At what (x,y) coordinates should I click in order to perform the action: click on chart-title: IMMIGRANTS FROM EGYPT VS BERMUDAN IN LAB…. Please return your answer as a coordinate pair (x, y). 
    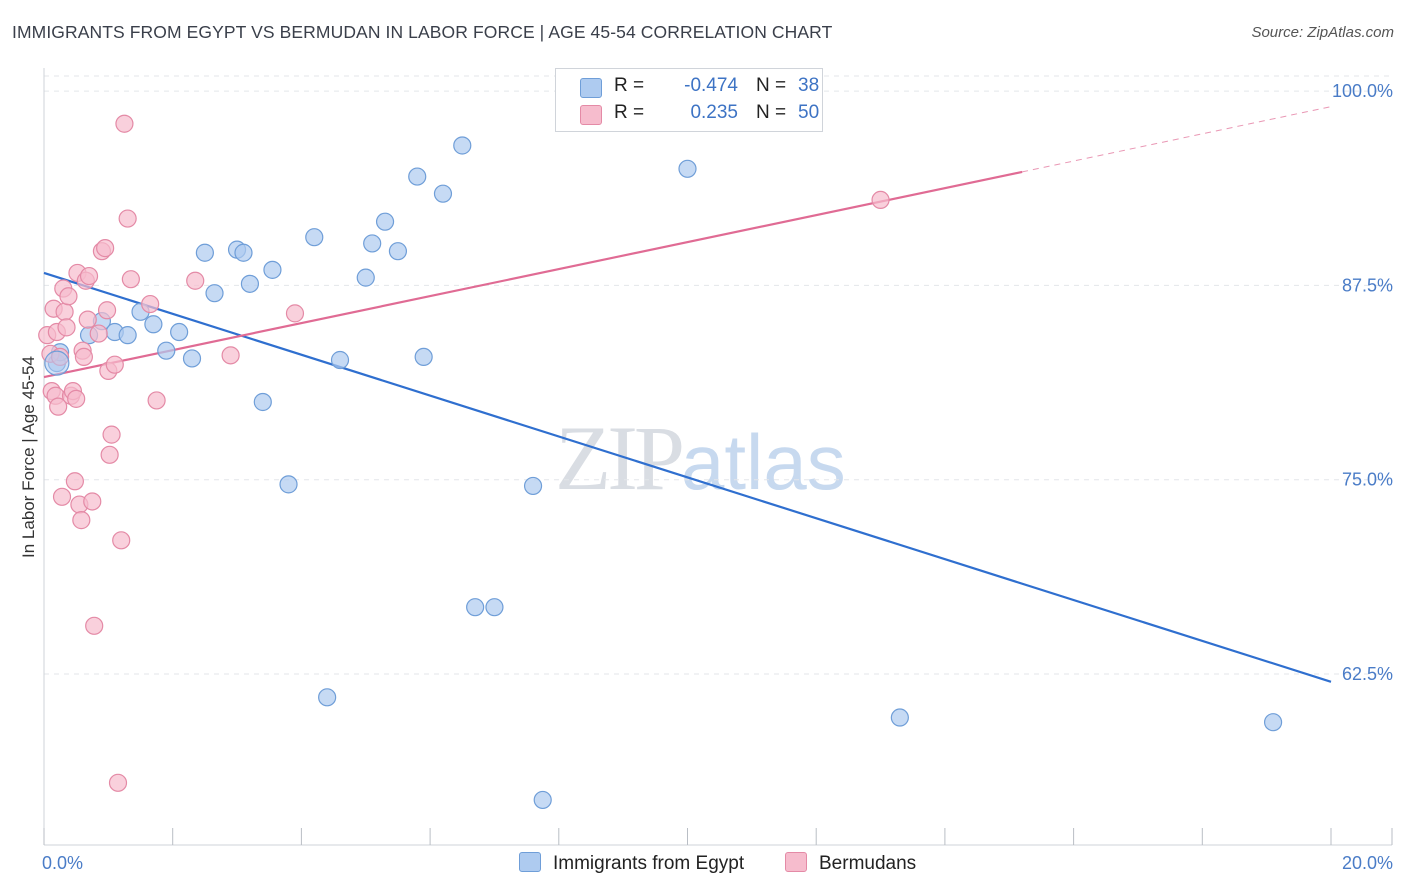
    Looking at the image, I should click on (422, 32).